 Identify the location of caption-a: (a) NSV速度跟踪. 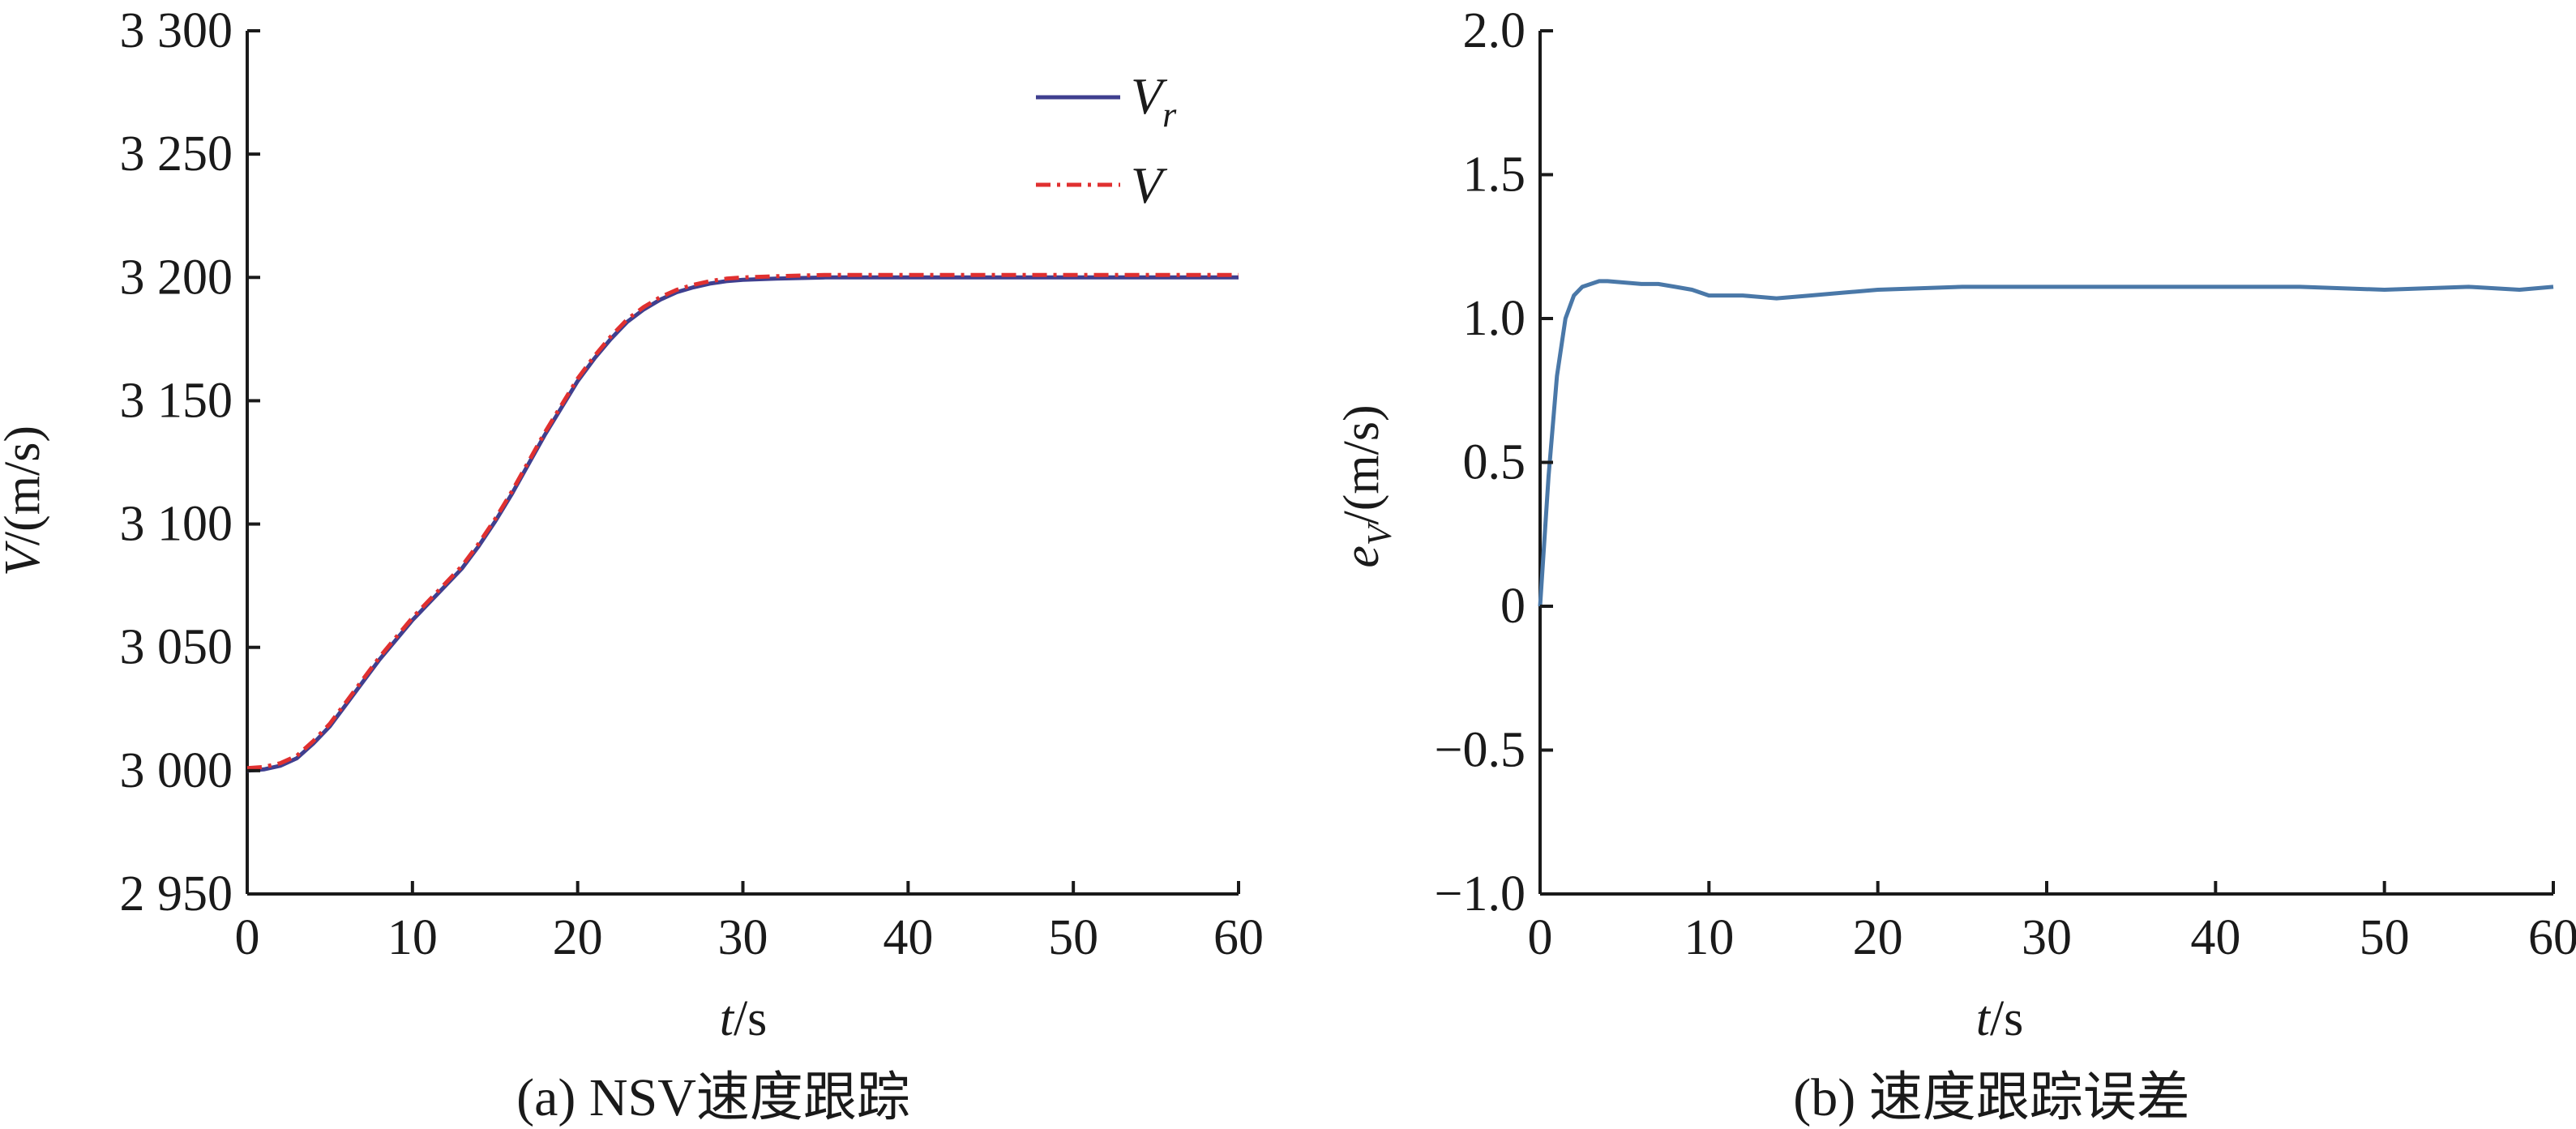
(713, 1097).